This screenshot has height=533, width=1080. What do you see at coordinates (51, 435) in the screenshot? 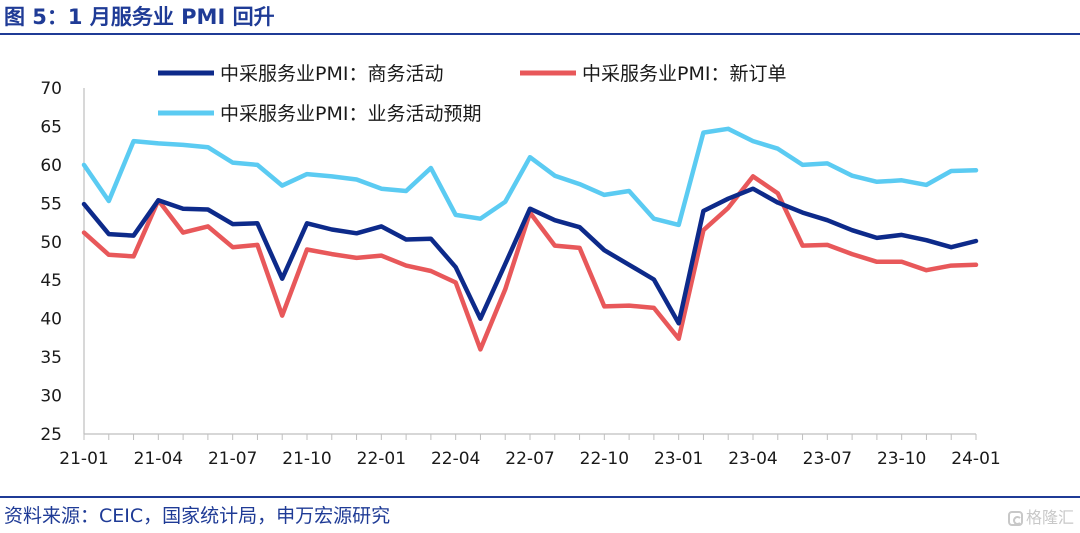
I see `y-tick-label: 25` at bounding box center [51, 435].